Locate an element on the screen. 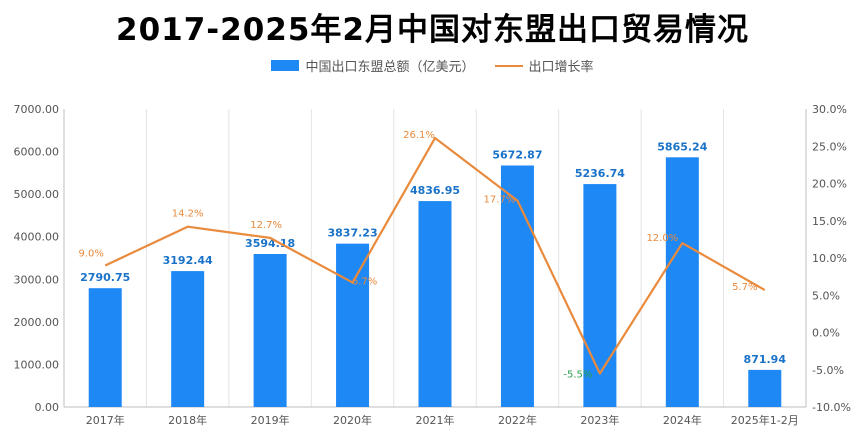 The width and height of the screenshot is (865, 438). bar-value-label: 2790.75 is located at coordinates (105, 277).